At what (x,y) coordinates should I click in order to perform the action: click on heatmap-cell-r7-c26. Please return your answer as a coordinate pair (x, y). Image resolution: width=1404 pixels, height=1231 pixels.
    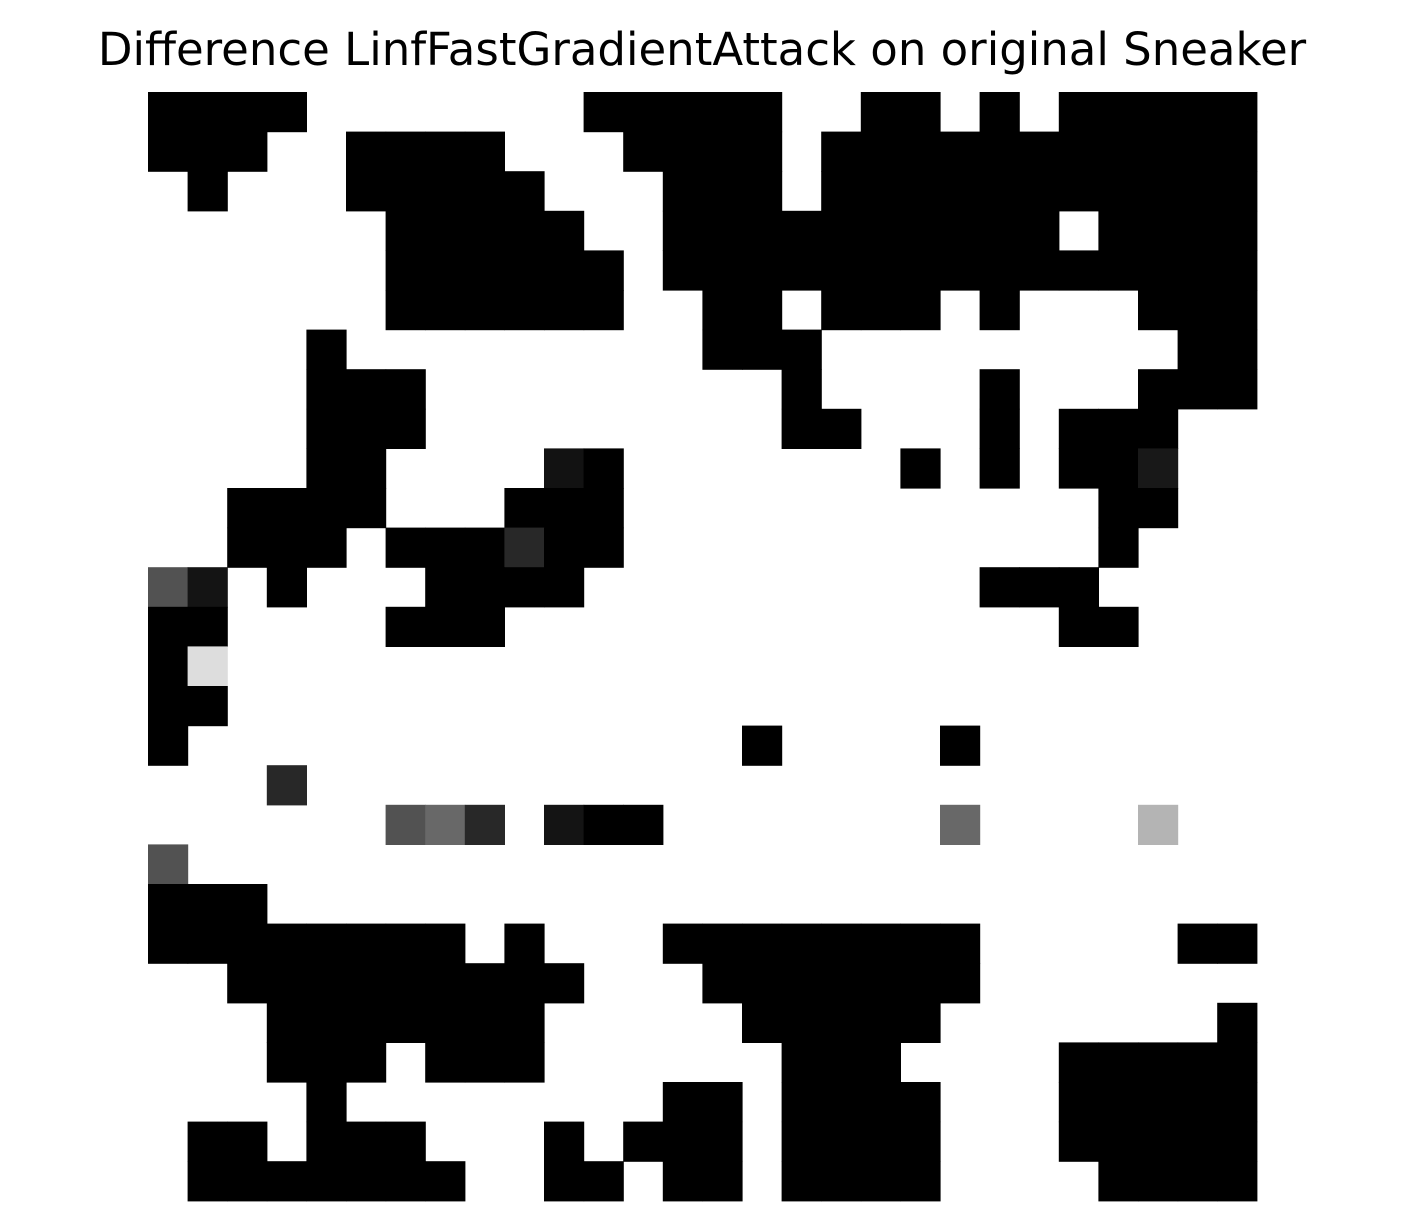
    Looking at the image, I should click on (1197, 389).